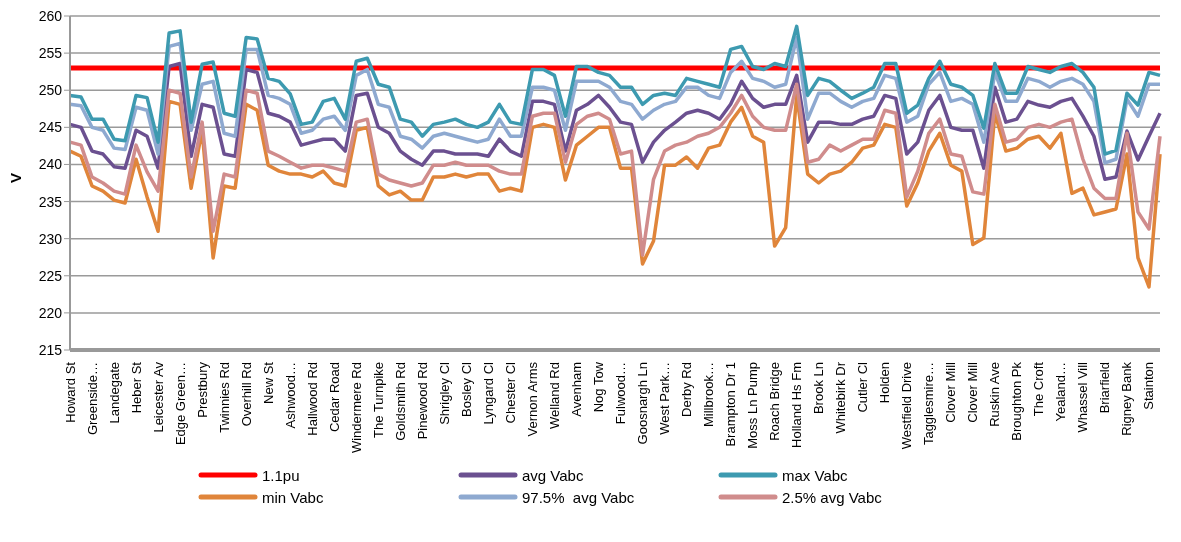 The height and width of the screenshot is (542, 1181). I want to click on legend-label: min Vabc, so click(293, 497).